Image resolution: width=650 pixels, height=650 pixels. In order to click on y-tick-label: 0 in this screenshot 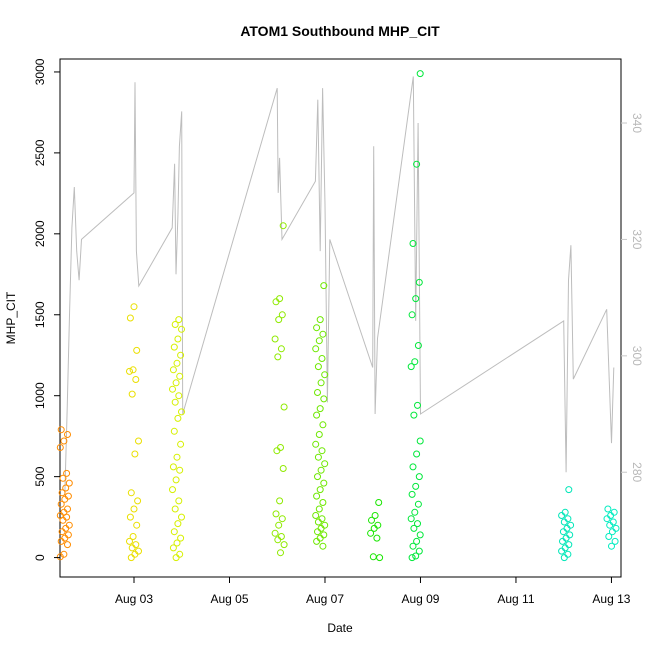, I will do `click(40, 557)`.